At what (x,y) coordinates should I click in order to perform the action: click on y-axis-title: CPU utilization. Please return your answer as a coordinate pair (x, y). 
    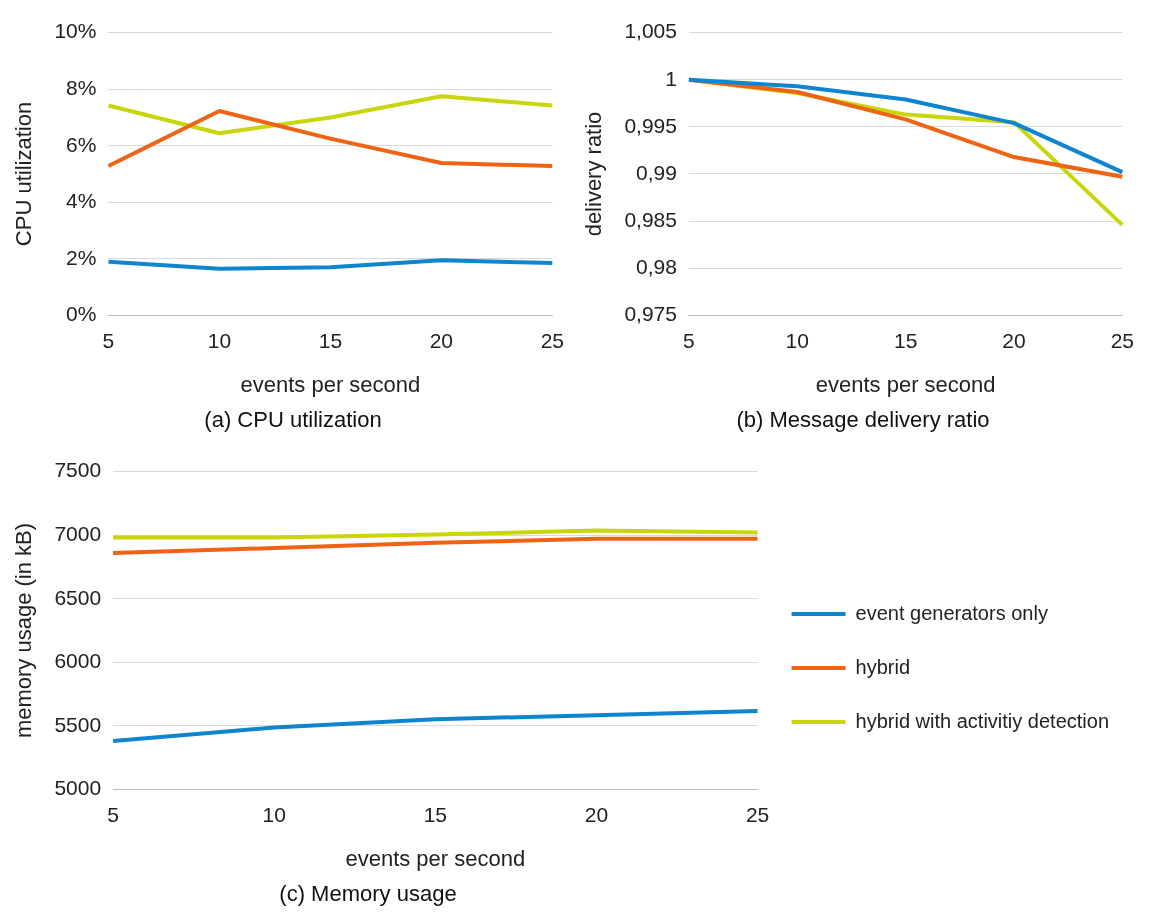
    Looking at the image, I should click on (24, 174).